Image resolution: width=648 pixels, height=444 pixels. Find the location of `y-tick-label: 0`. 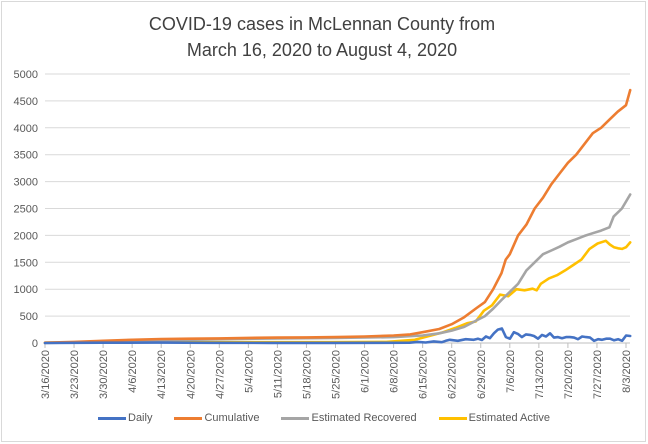

y-tick-label: 0 is located at coordinates (35, 344).